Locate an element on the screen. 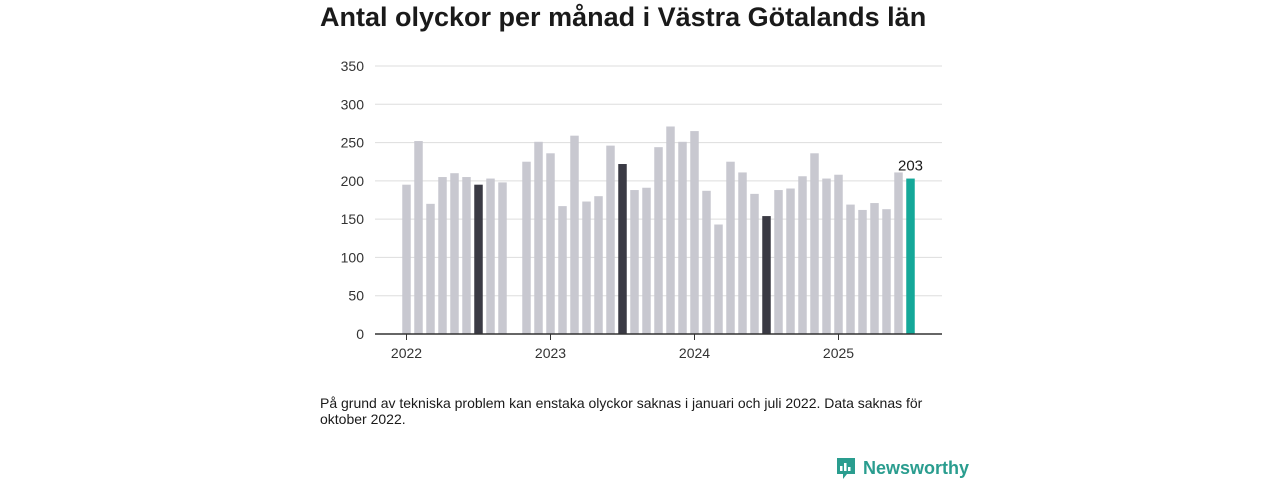 This screenshot has width=1280, height=481. y-axis-labels: 0 50 100 150 200 250 300 350 is located at coordinates (353, 200).